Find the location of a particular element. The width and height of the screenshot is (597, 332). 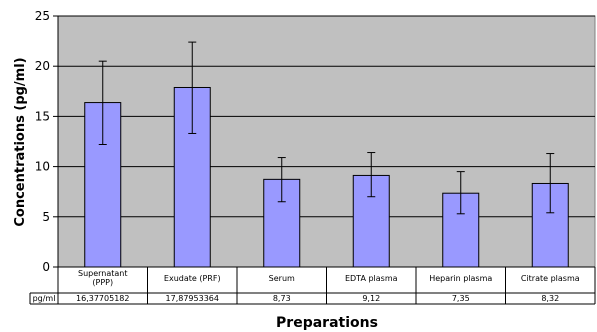

y-tick-label: 0 is located at coordinates (46, 267).